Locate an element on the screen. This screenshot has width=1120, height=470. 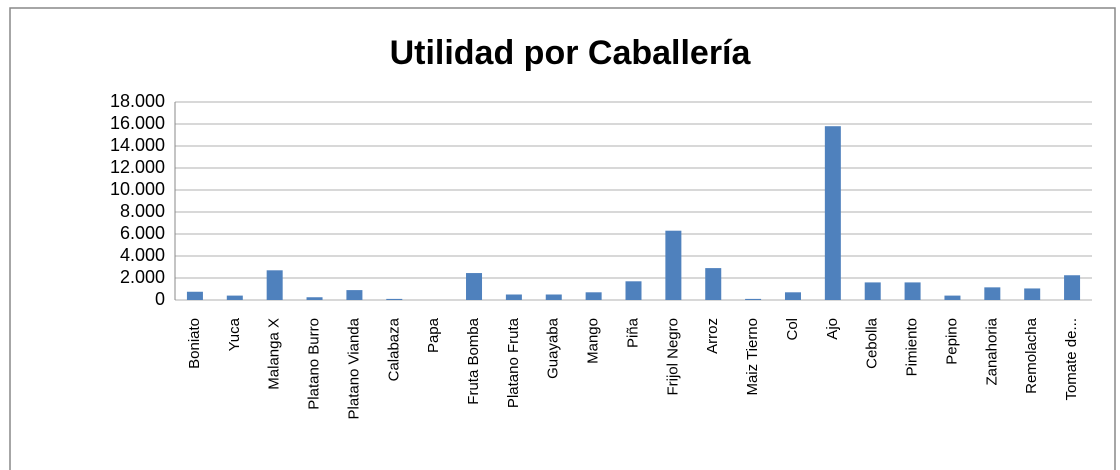
x-tick-label: Platano Vianda is located at coordinates (353, 368).